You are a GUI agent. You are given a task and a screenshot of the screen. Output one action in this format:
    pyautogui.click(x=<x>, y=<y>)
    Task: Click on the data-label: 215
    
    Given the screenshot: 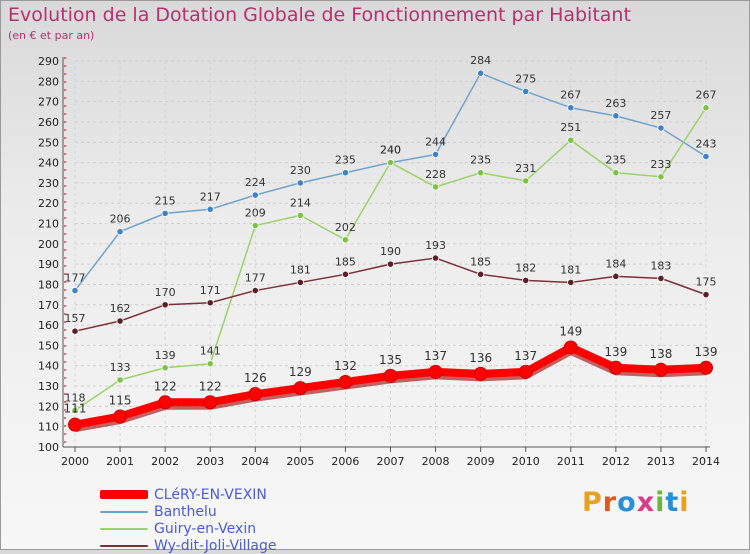 What is the action you would take?
    pyautogui.click(x=165, y=200)
    